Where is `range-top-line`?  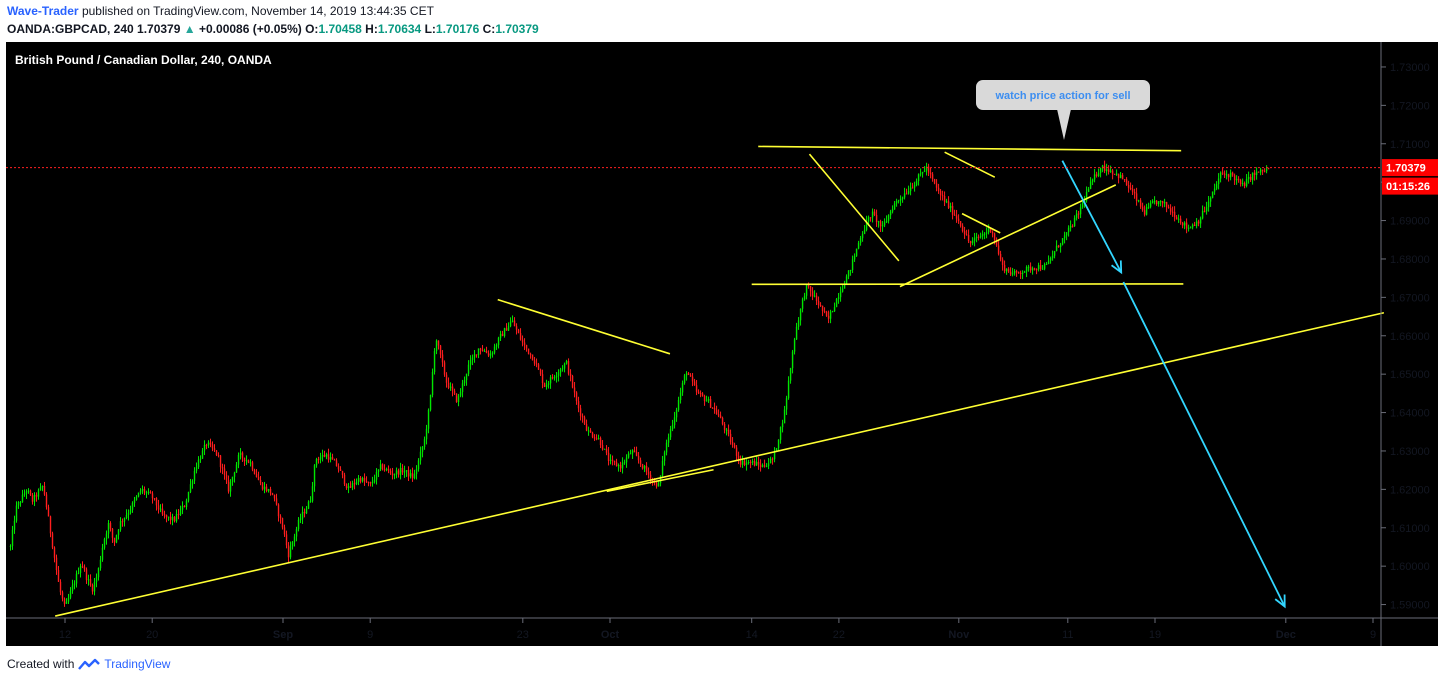
range-top-line is located at coordinates (970, 148).